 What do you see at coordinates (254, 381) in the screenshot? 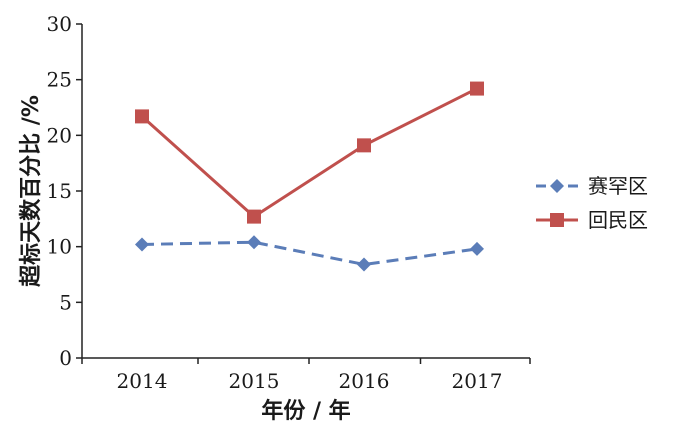
I see `x-tick-label: 2015` at bounding box center [254, 381].